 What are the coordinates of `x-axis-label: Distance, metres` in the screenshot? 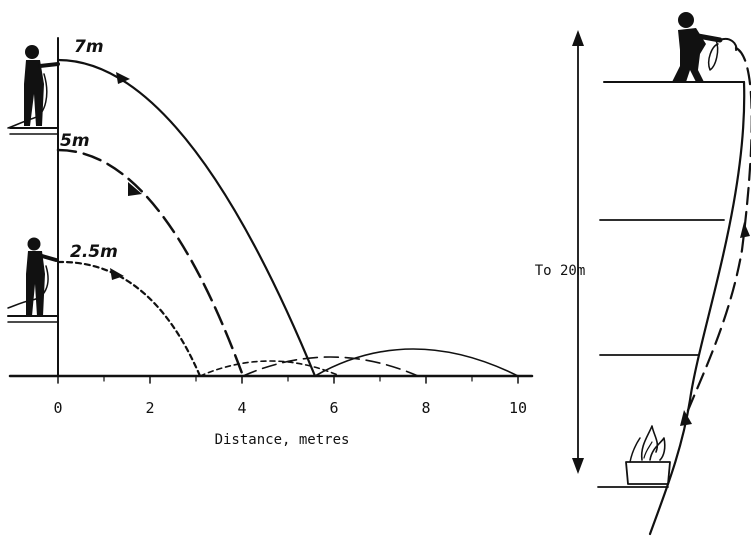 It's located at (282, 440).